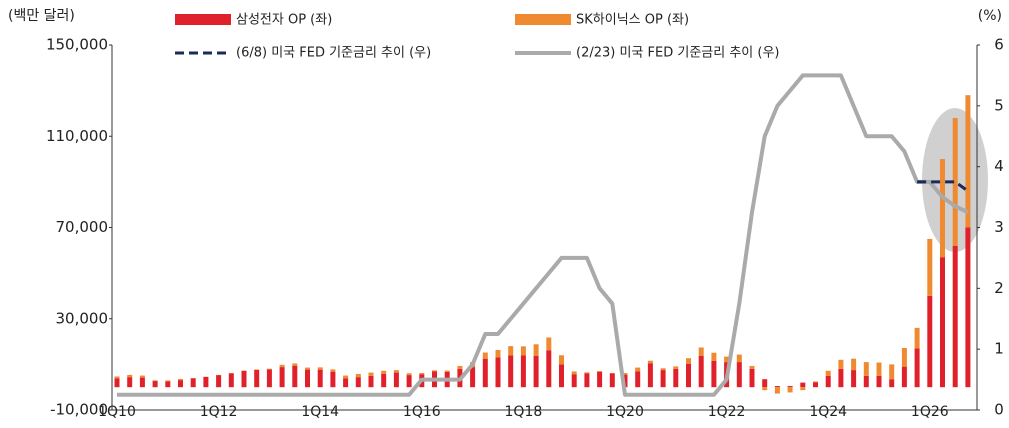 The height and width of the screenshot is (428, 1009). What do you see at coordinates (999, 227) in the screenshot?
I see `y2-tick-label: 3` at bounding box center [999, 227].